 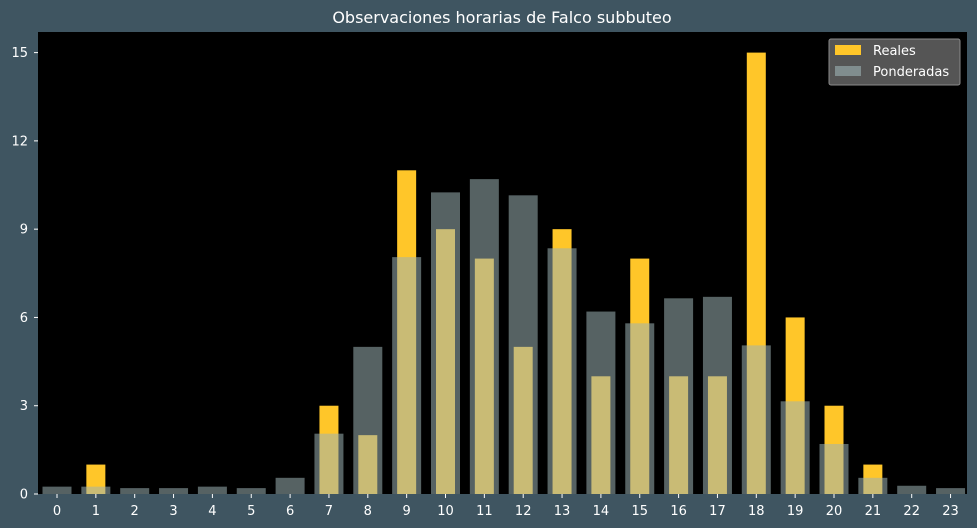 I want to click on x-tick-label: 15, so click(x=639, y=511).